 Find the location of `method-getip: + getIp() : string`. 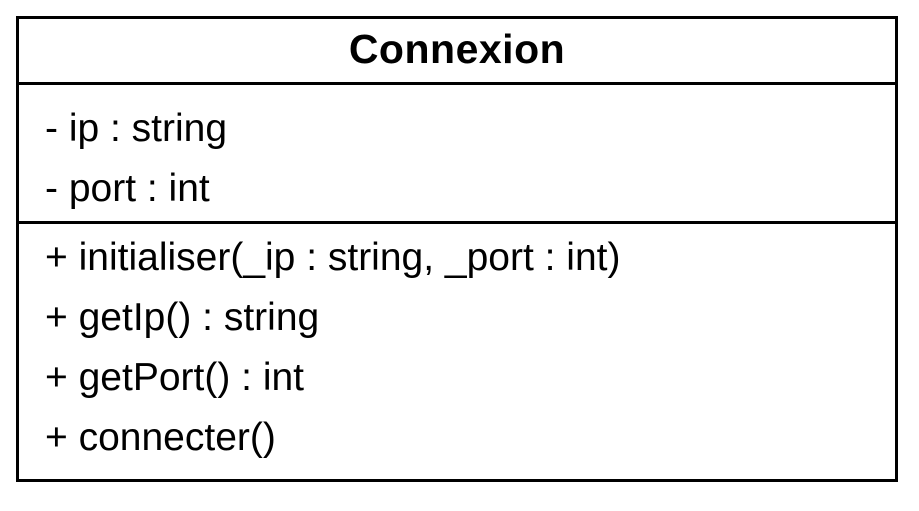

method-getip: + getIp() : string is located at coordinates (182, 317).